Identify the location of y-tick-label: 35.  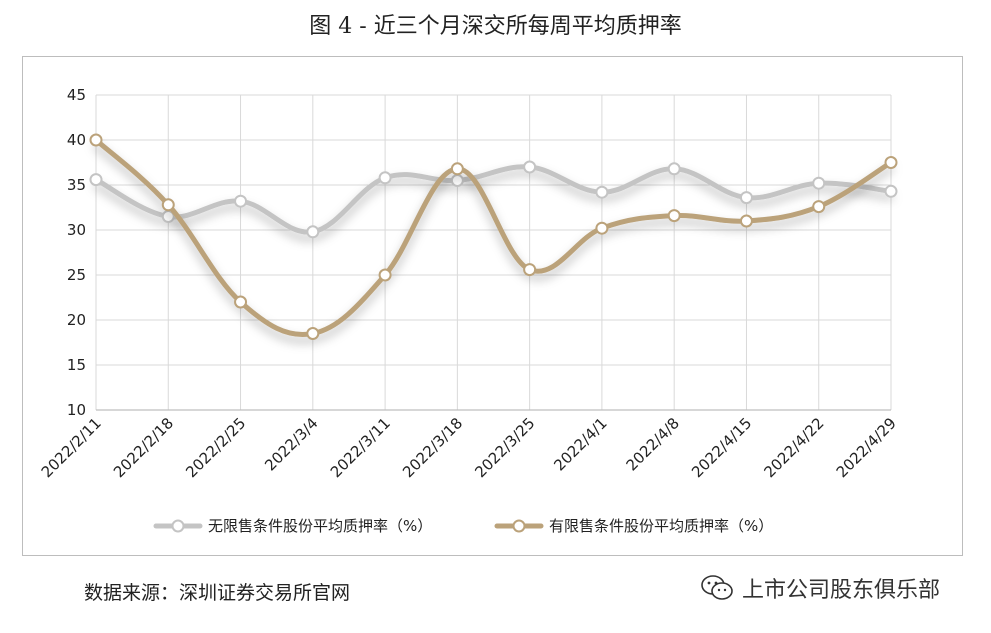
(76, 185).